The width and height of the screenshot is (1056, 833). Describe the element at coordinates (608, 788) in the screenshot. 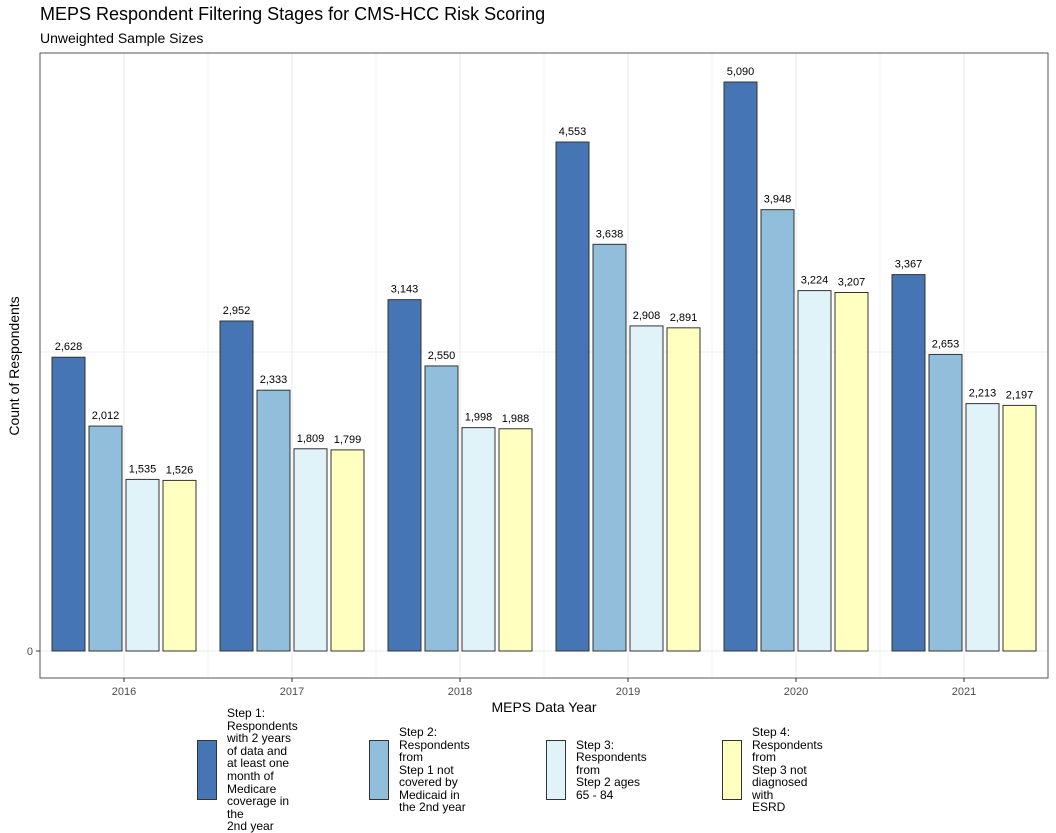

I see `legend-label-line: Step 2 ages 65 - 84` at that location.